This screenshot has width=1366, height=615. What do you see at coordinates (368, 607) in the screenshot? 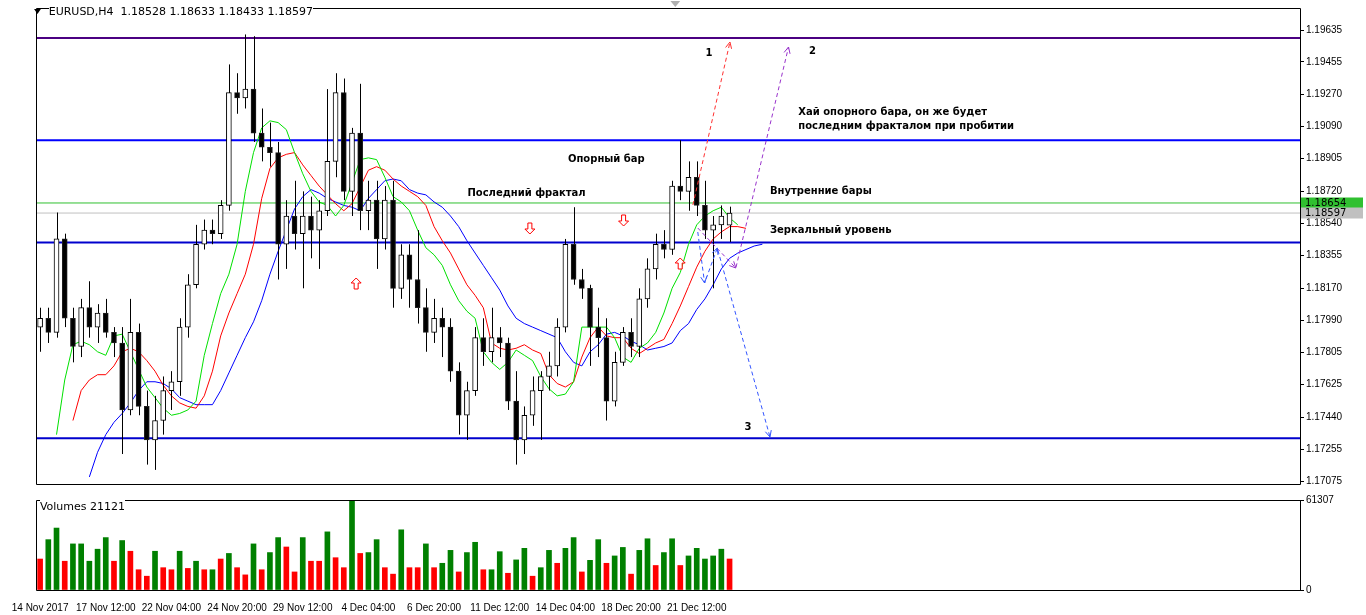
I see `x-tick-label: 4 Dec 04:00` at bounding box center [368, 607].